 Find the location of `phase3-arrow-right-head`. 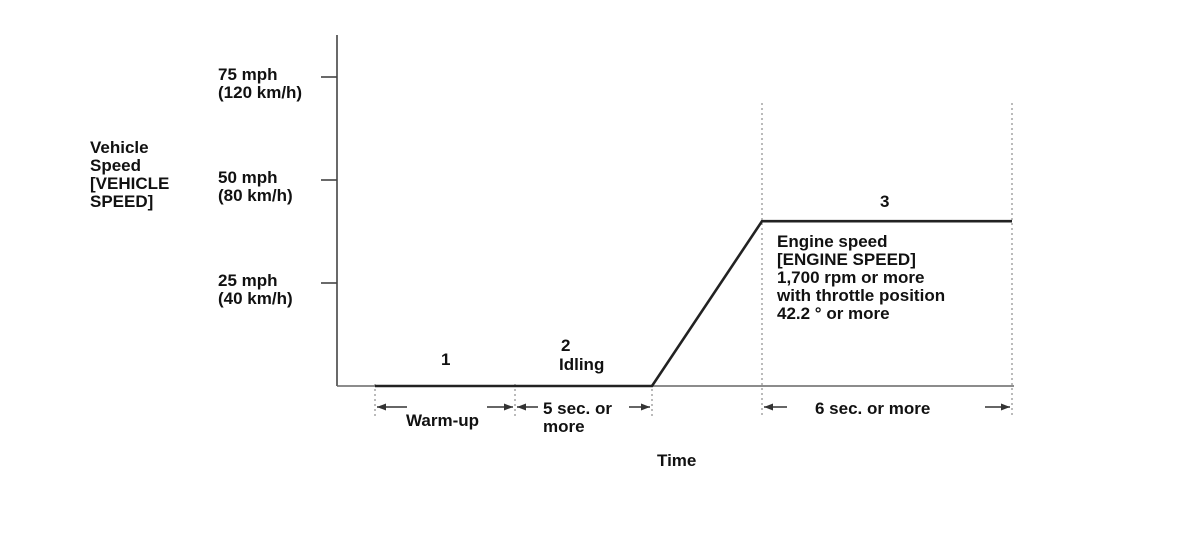

phase3-arrow-right-head is located at coordinates (1005, 407).